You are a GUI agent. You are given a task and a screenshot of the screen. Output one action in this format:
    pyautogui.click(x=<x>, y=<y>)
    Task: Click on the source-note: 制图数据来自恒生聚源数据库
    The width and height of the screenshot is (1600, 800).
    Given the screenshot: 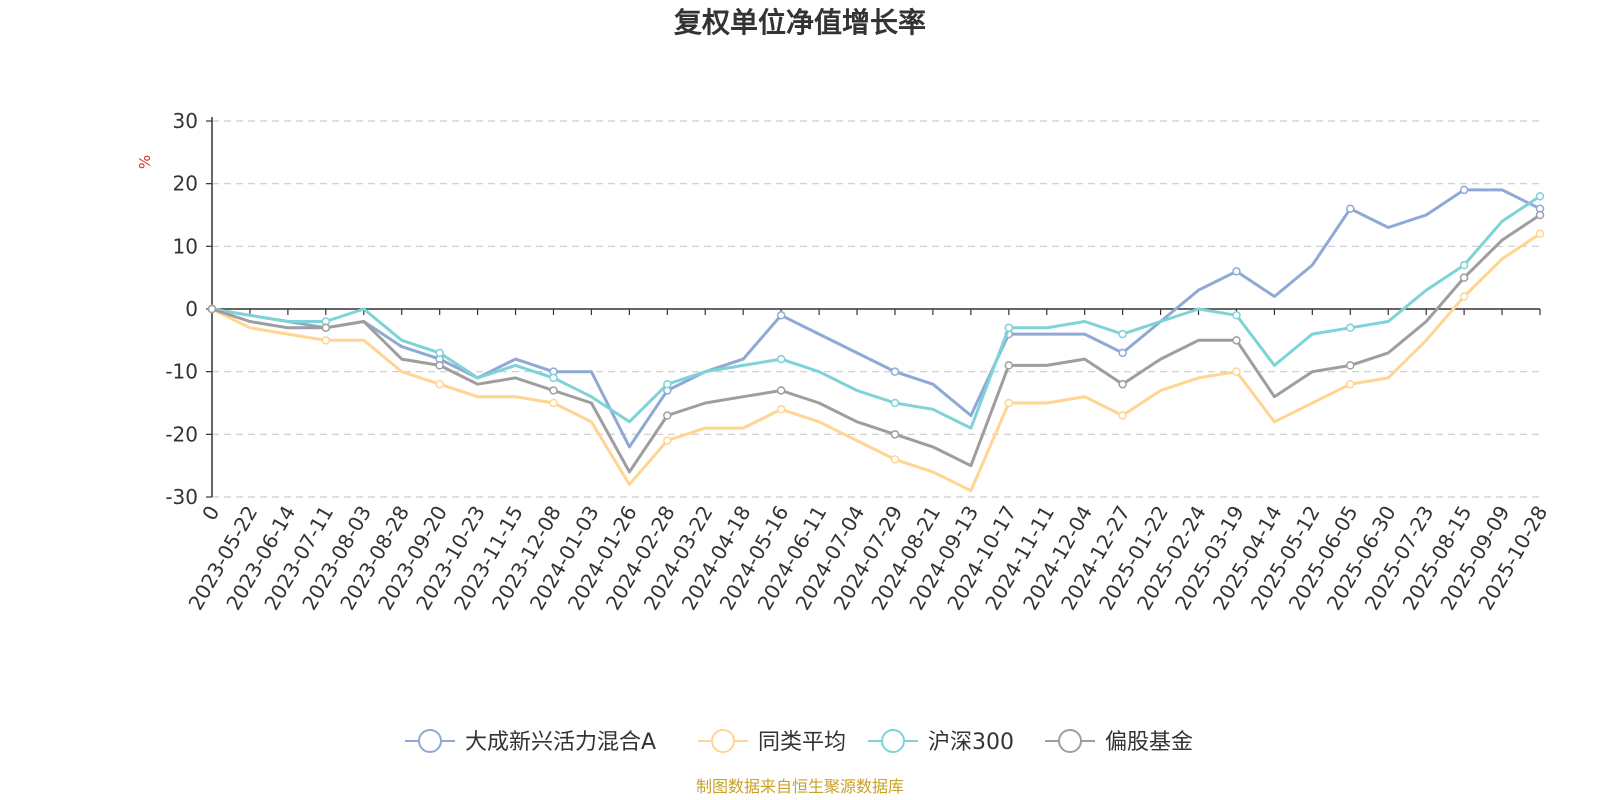 What is the action you would take?
    pyautogui.click(x=800, y=786)
    